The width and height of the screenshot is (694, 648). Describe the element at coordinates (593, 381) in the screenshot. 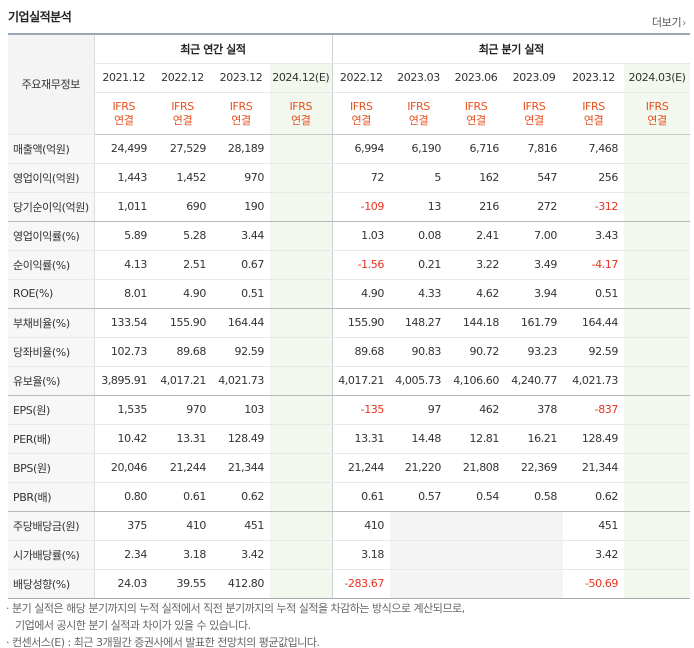

I see `quarter-value-cell: 4,021.73` at that location.